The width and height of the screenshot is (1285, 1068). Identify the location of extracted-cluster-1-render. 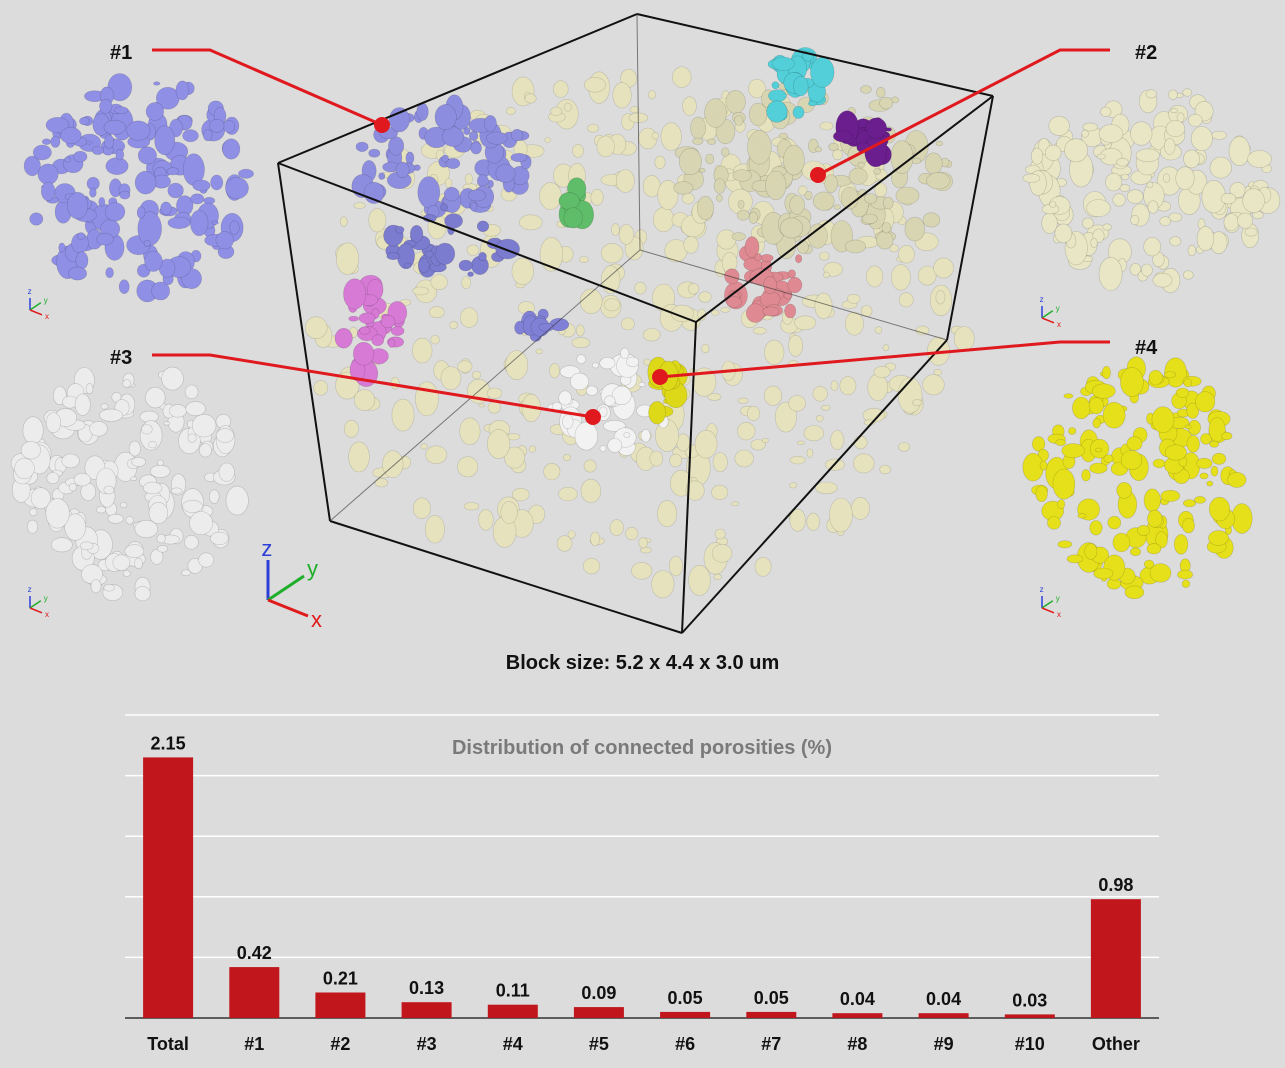
(138, 188).